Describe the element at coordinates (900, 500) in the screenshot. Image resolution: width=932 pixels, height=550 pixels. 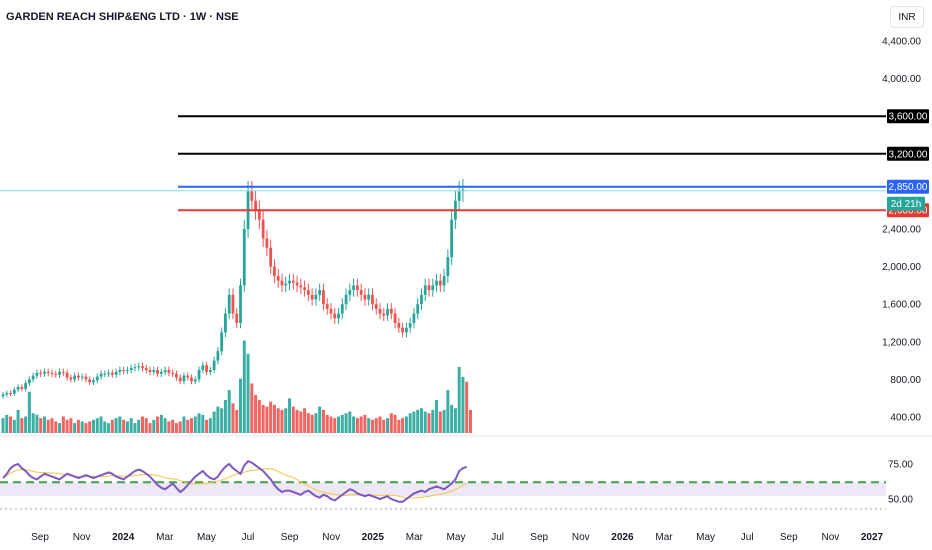
I see `rsi-tick-label: 50.00` at that location.